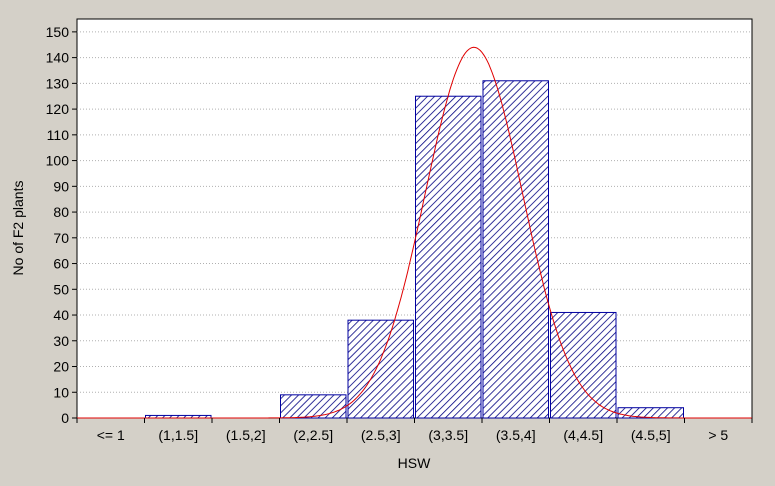 The image size is (775, 486). I want to click on y-tick-label: 60, so click(61, 264).